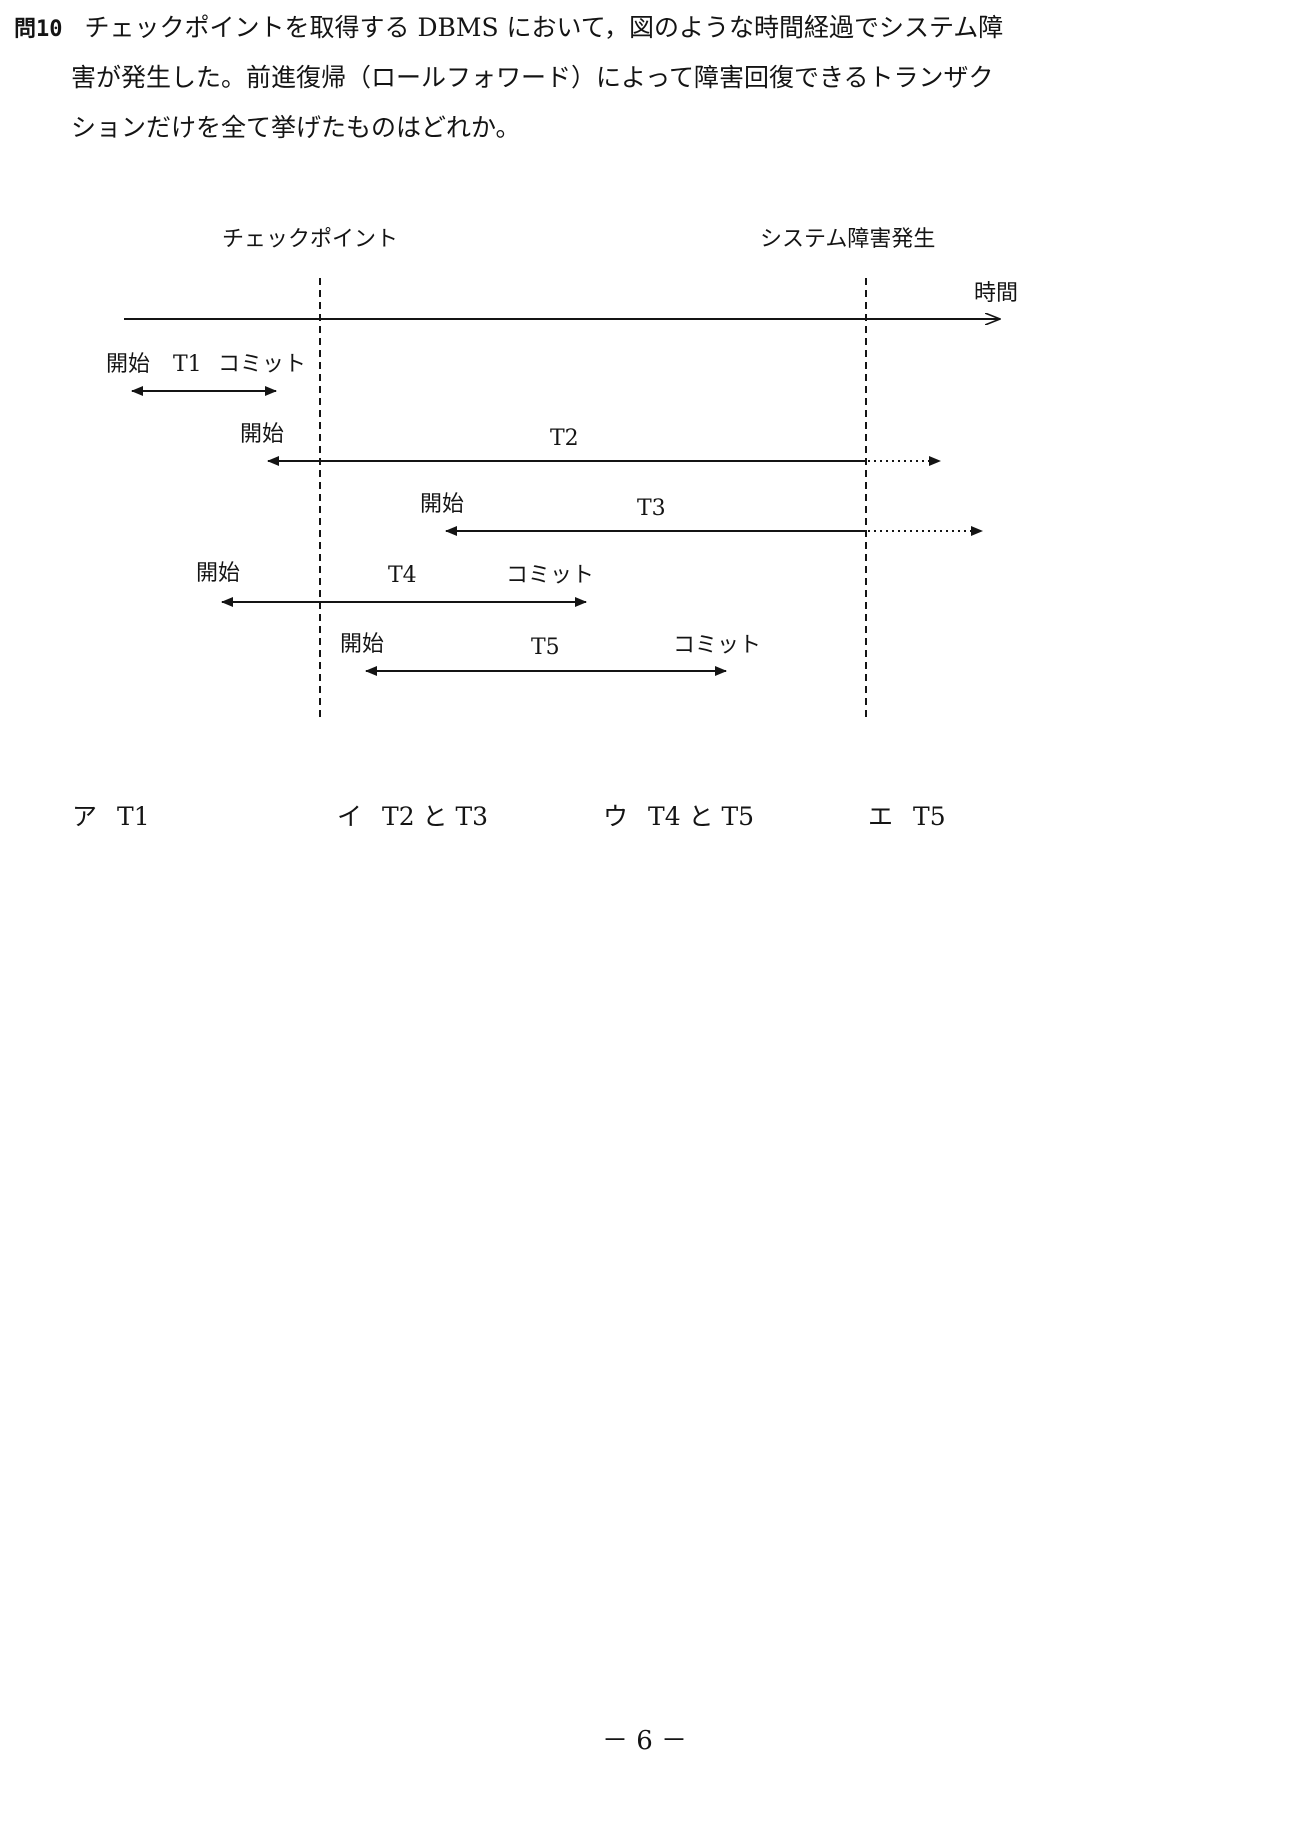  Describe the element at coordinates (111, 815) in the screenshot. I see `choice-a: ア T1` at that location.